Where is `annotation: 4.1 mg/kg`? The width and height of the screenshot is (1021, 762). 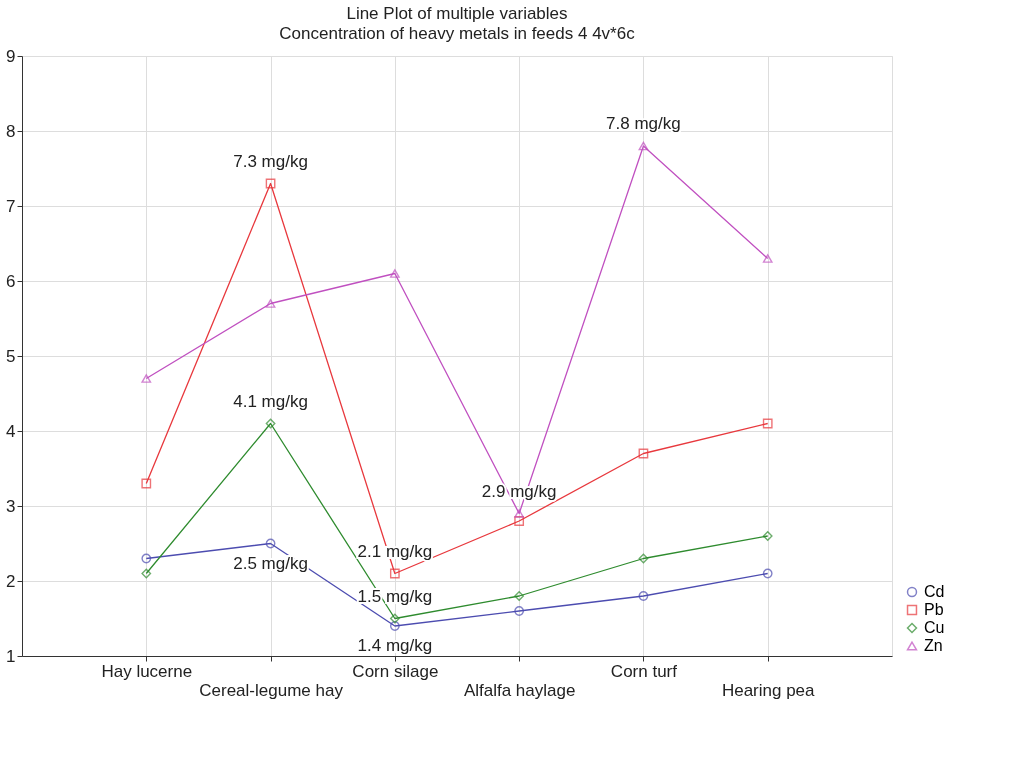
annotation: 4.1 mg/kg is located at coordinates (270, 401).